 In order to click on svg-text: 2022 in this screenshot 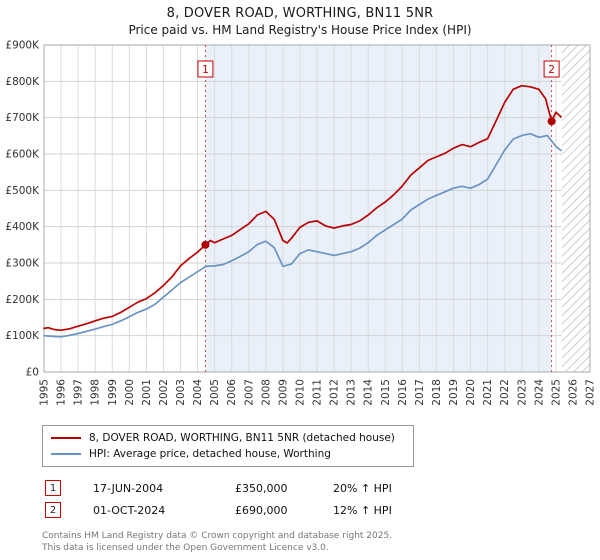, I will do `click(505, 392)`.